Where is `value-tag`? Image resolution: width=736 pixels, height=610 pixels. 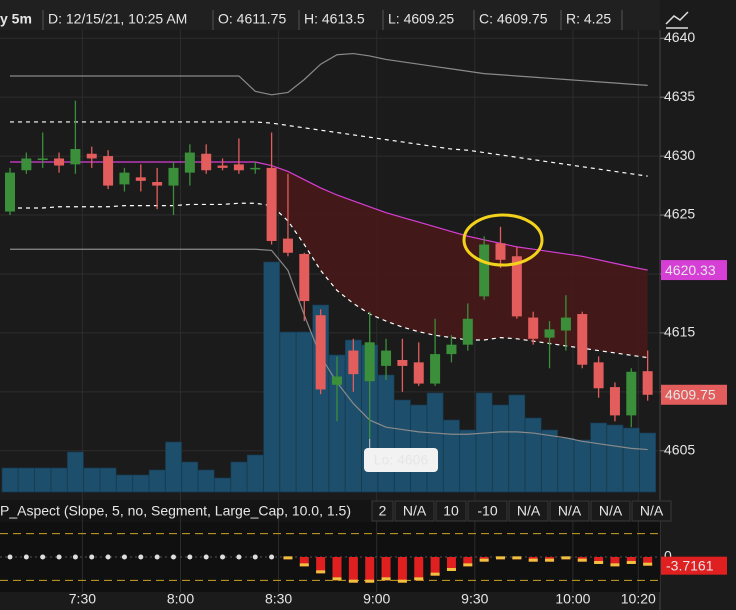
value-tag is located at coordinates (694, 565).